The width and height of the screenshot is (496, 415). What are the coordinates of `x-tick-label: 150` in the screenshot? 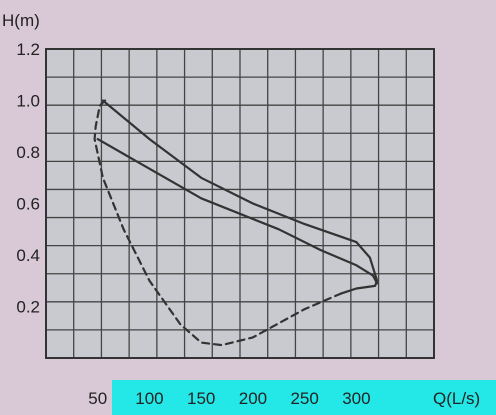 It's located at (201, 398).